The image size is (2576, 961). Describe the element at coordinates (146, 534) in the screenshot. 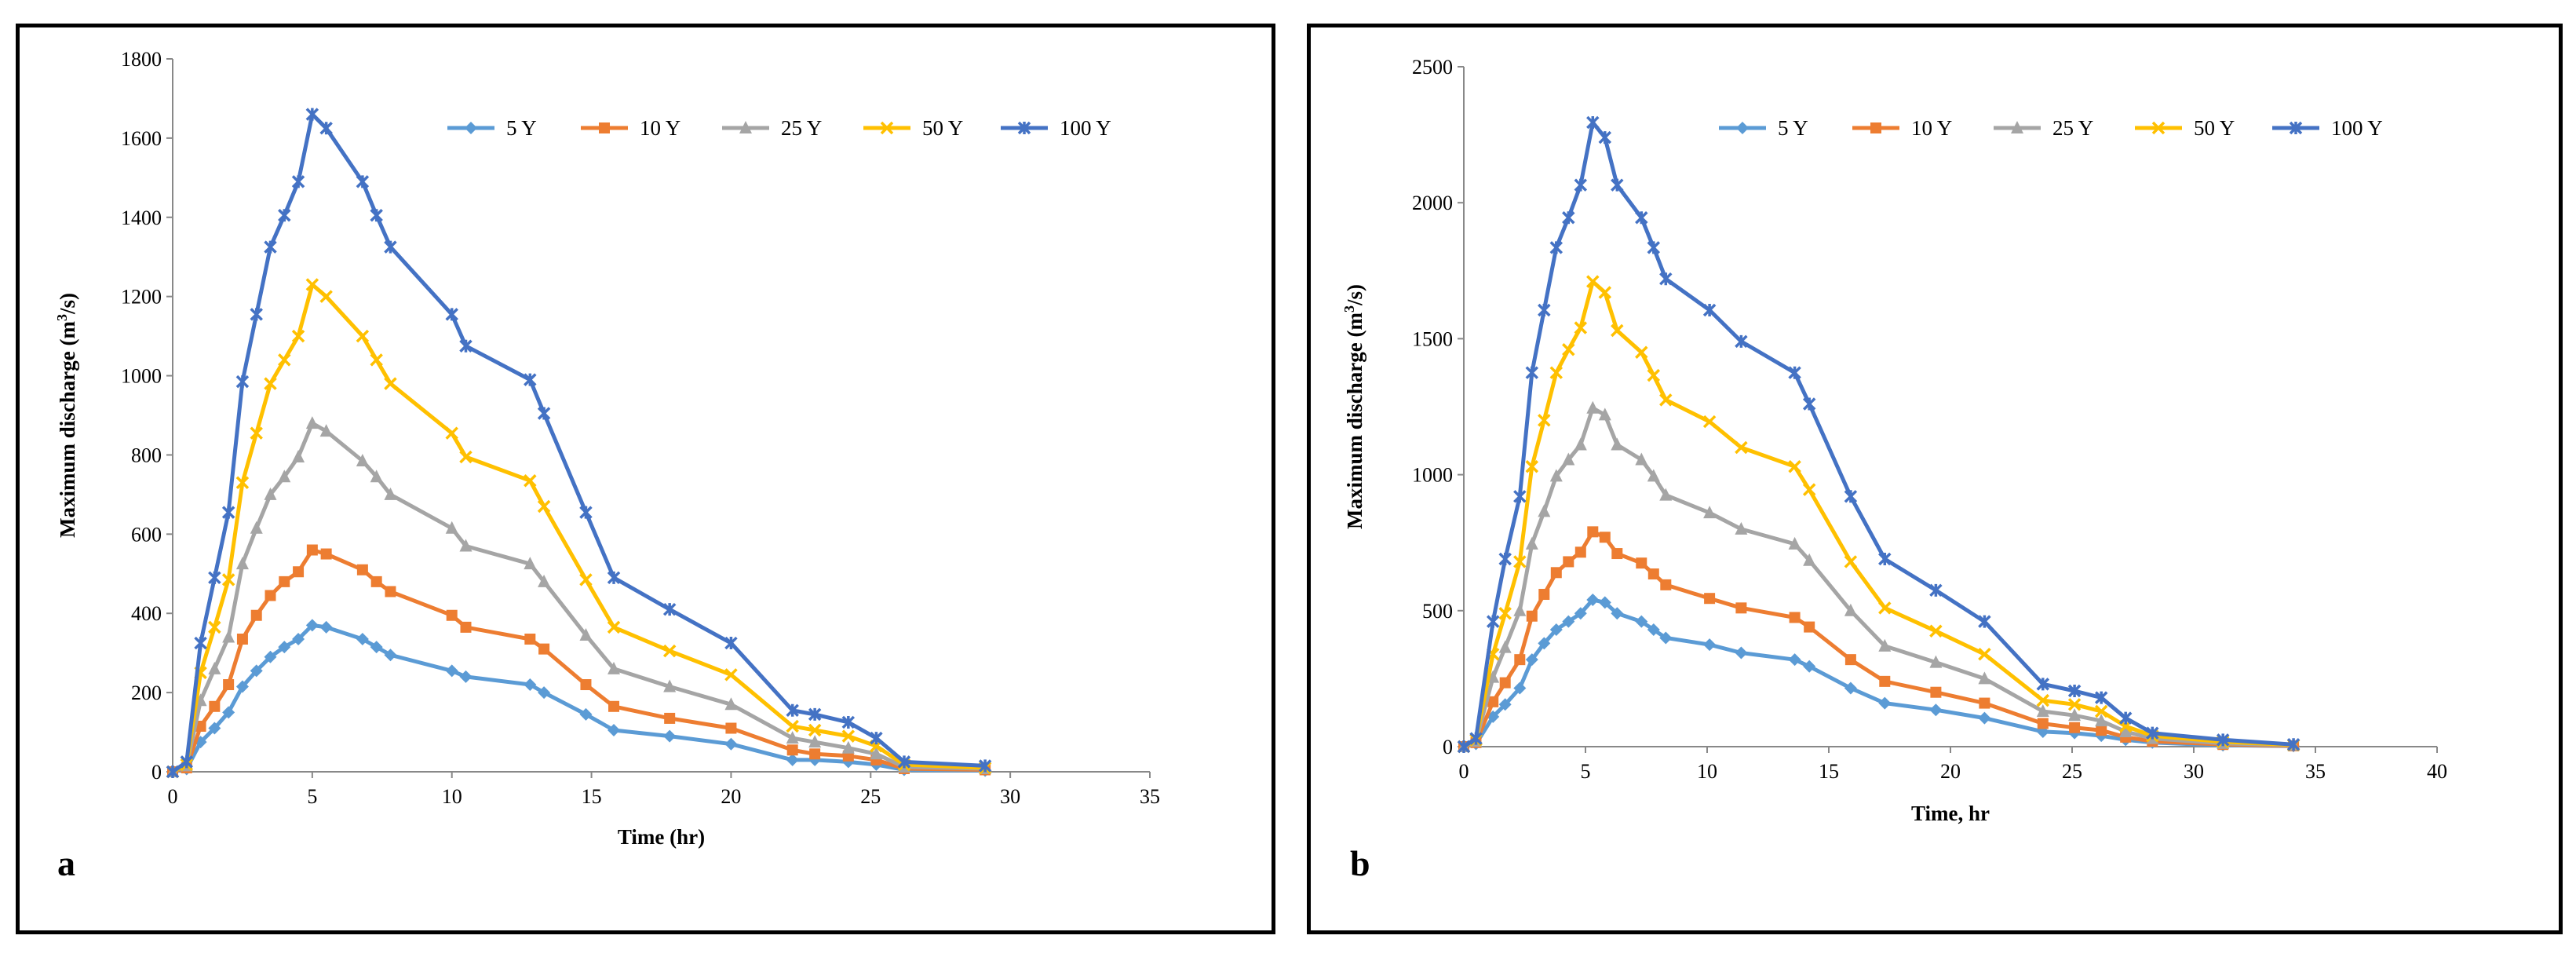

I see `y-tick-label: 600` at that location.